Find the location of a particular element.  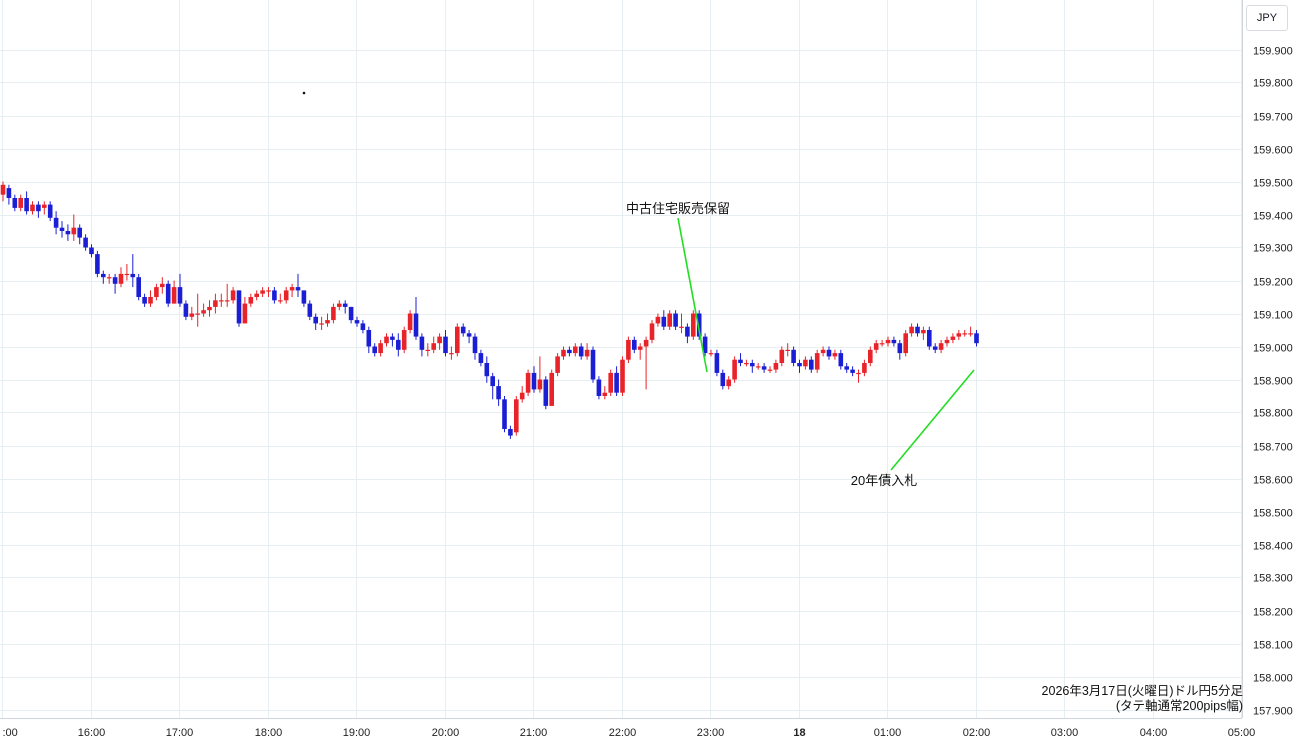

y-tick-label: 159.000 is located at coordinates (1273, 349).